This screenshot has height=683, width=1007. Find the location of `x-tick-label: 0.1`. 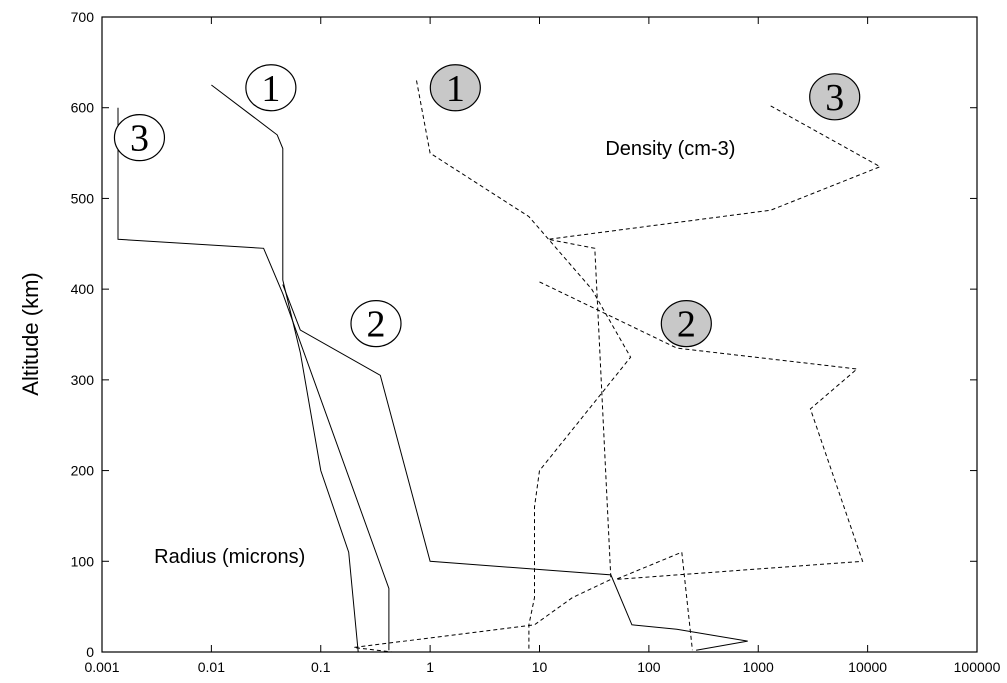

x-tick-label: 0.1 is located at coordinates (321, 667).